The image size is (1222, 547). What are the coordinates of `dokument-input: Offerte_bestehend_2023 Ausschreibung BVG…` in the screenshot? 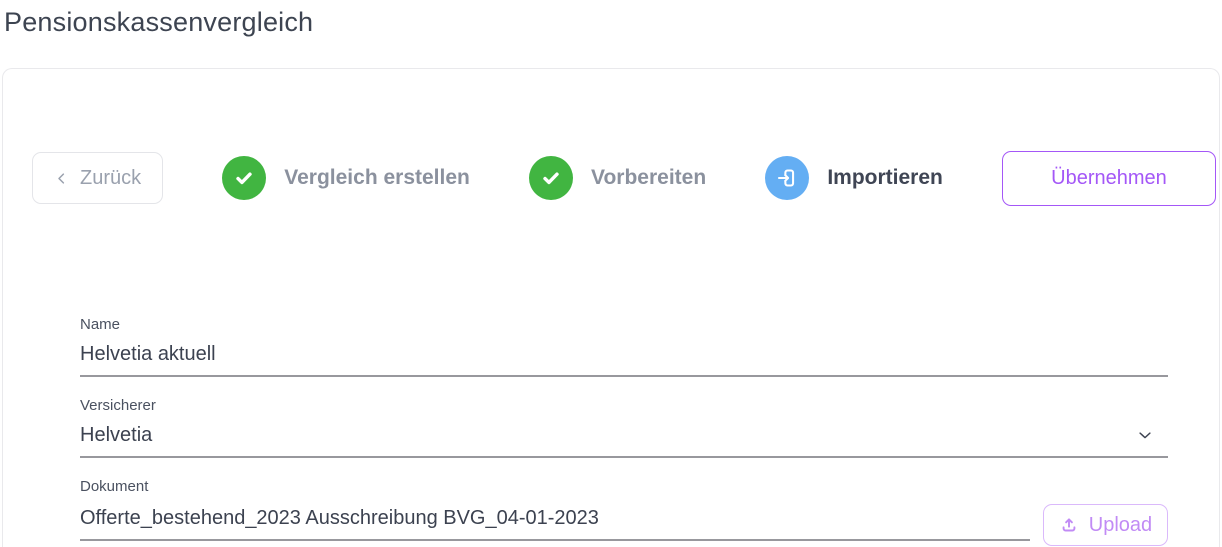 It's located at (555, 523).